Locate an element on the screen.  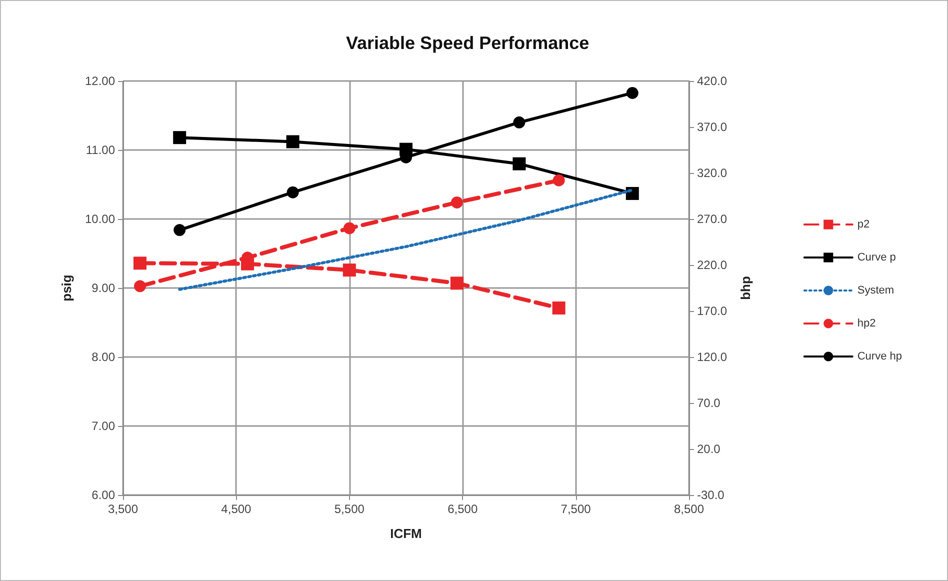
y2-tick-label: 220.0 is located at coordinates (712, 265).